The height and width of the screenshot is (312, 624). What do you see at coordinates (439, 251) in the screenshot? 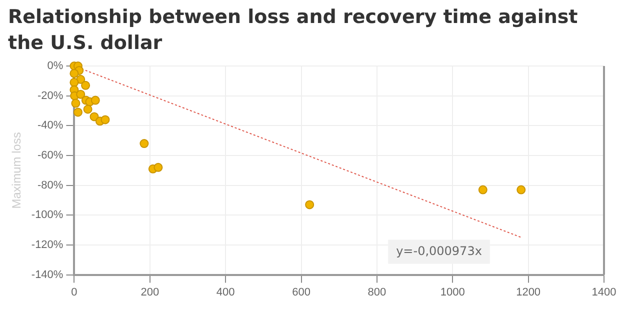
I see `annotation: y=-0,000973x` at bounding box center [439, 251].